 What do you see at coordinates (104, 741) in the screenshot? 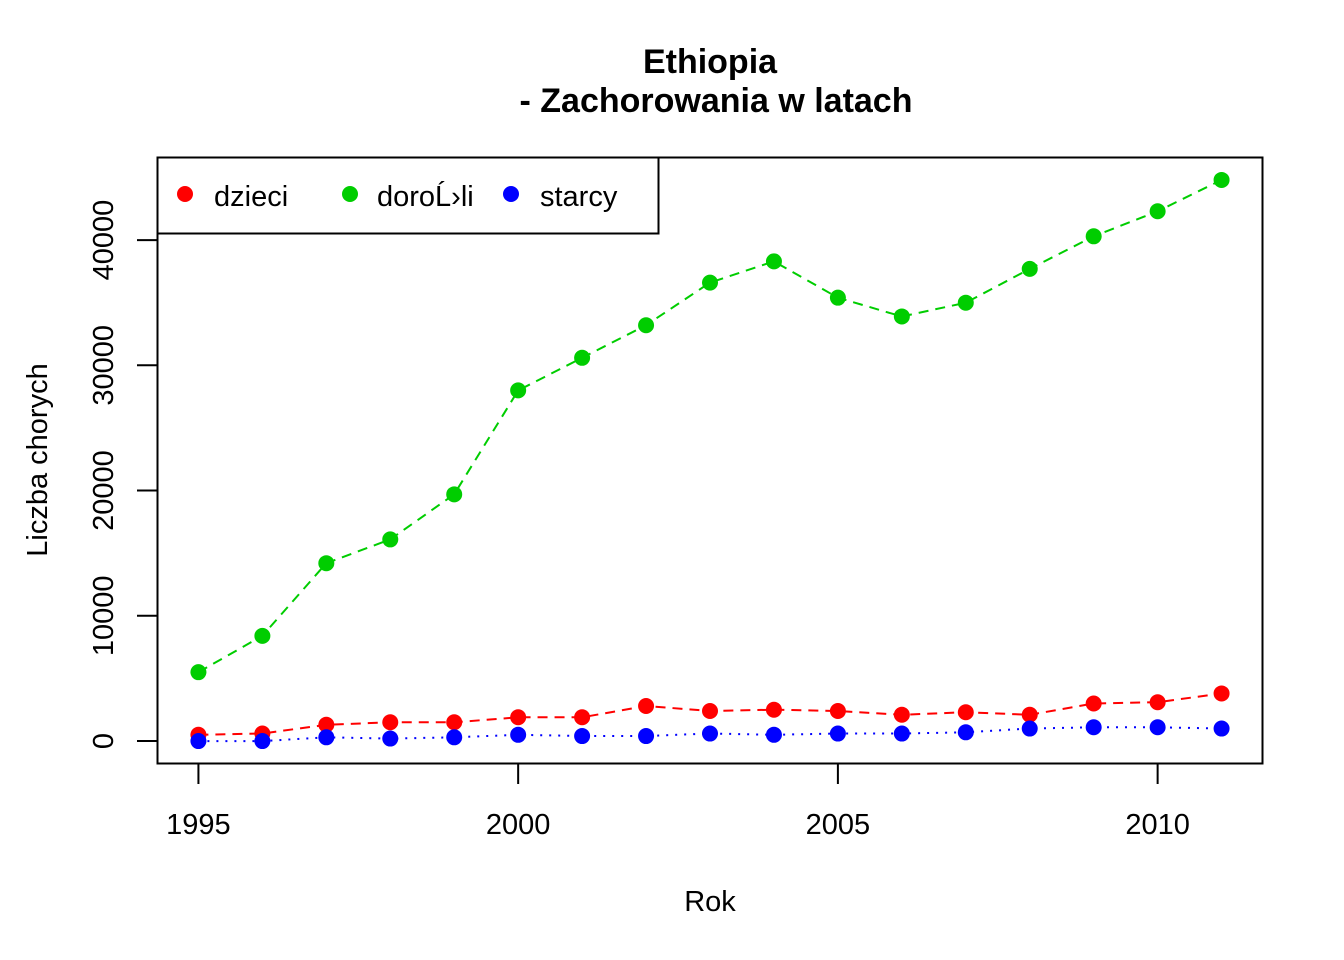
I see `y-tick-label: 0` at bounding box center [104, 741].